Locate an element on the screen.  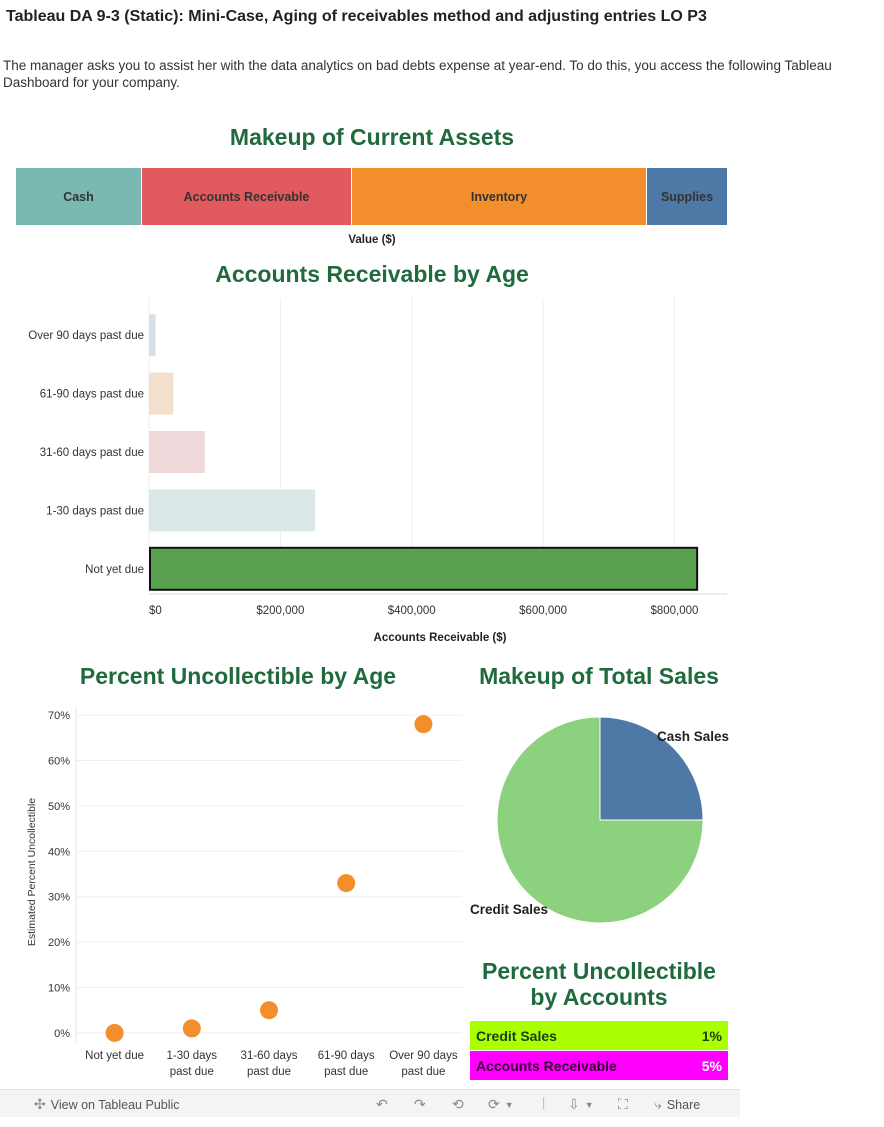
current-assets-bar: Cash Accounts Receivable Inventory Supplies is located at coordinates (372, 196).